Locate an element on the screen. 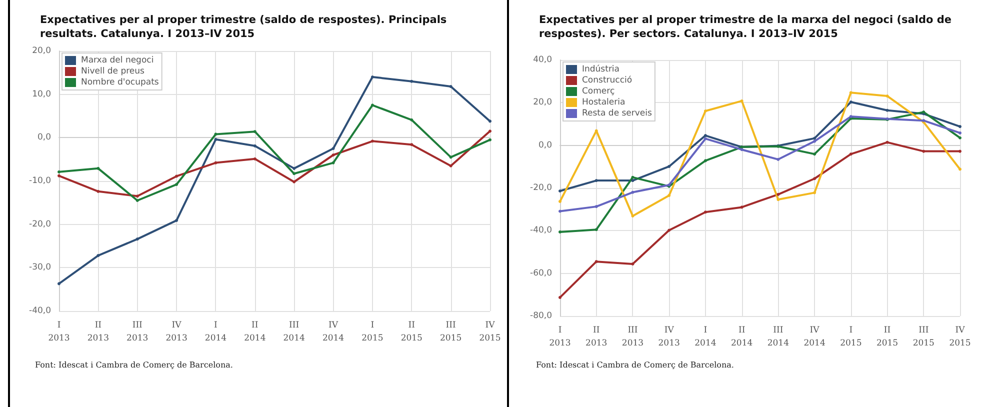 This screenshot has width=995, height=407. x-tick-label: IV 2015 is located at coordinates (960, 337).